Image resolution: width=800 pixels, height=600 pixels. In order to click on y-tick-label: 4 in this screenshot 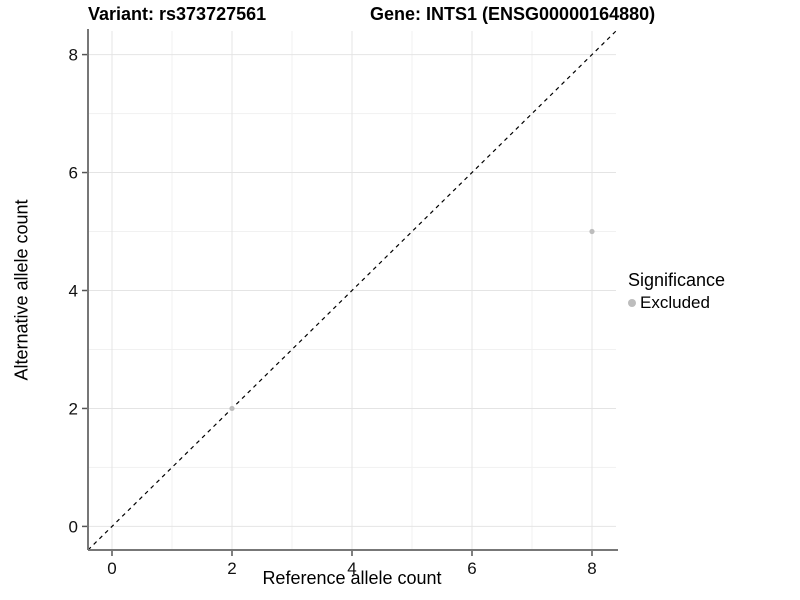, I will do `click(73, 291)`.